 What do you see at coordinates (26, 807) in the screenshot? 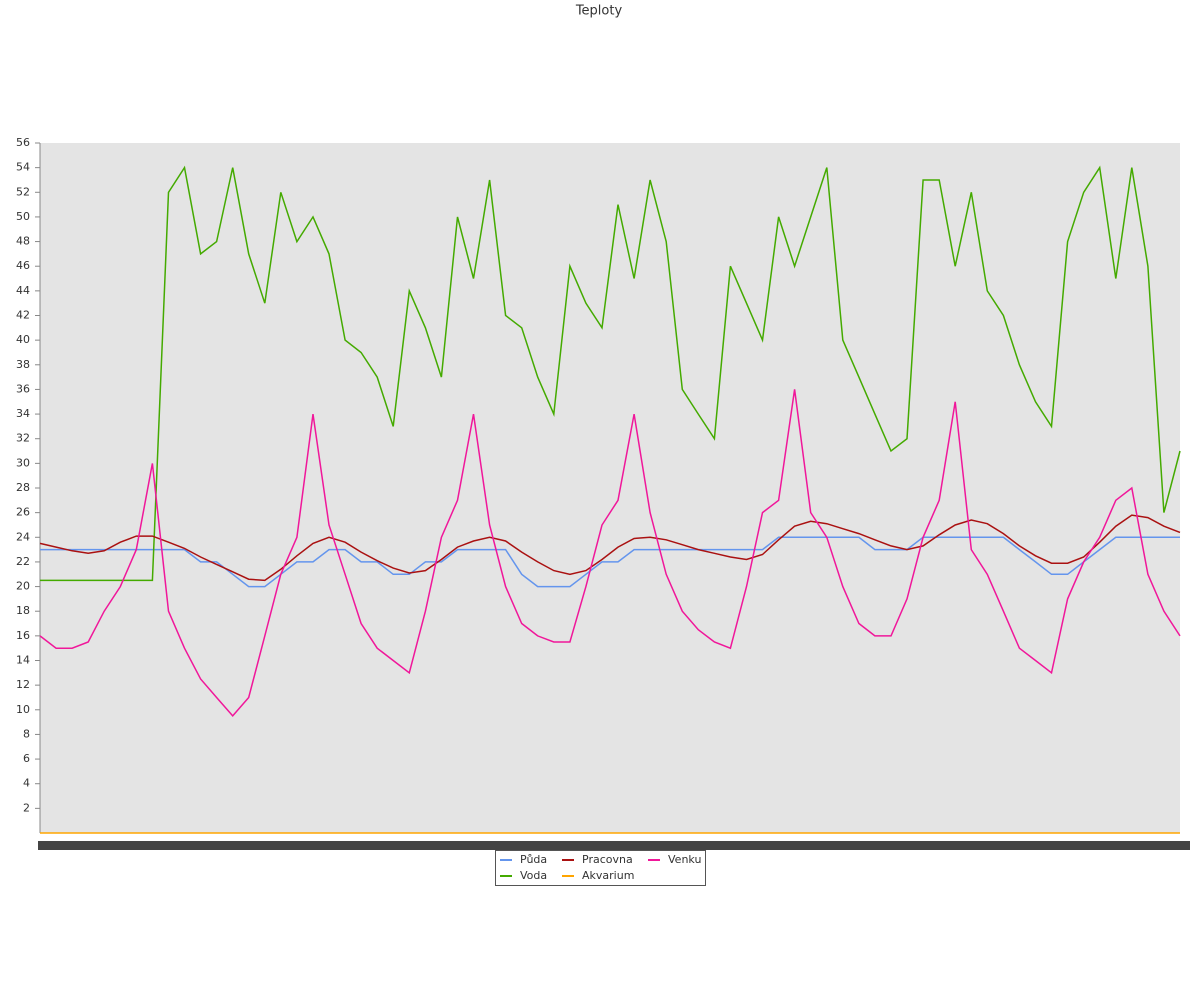
I see `y-tick-label: 2` at bounding box center [26, 807].